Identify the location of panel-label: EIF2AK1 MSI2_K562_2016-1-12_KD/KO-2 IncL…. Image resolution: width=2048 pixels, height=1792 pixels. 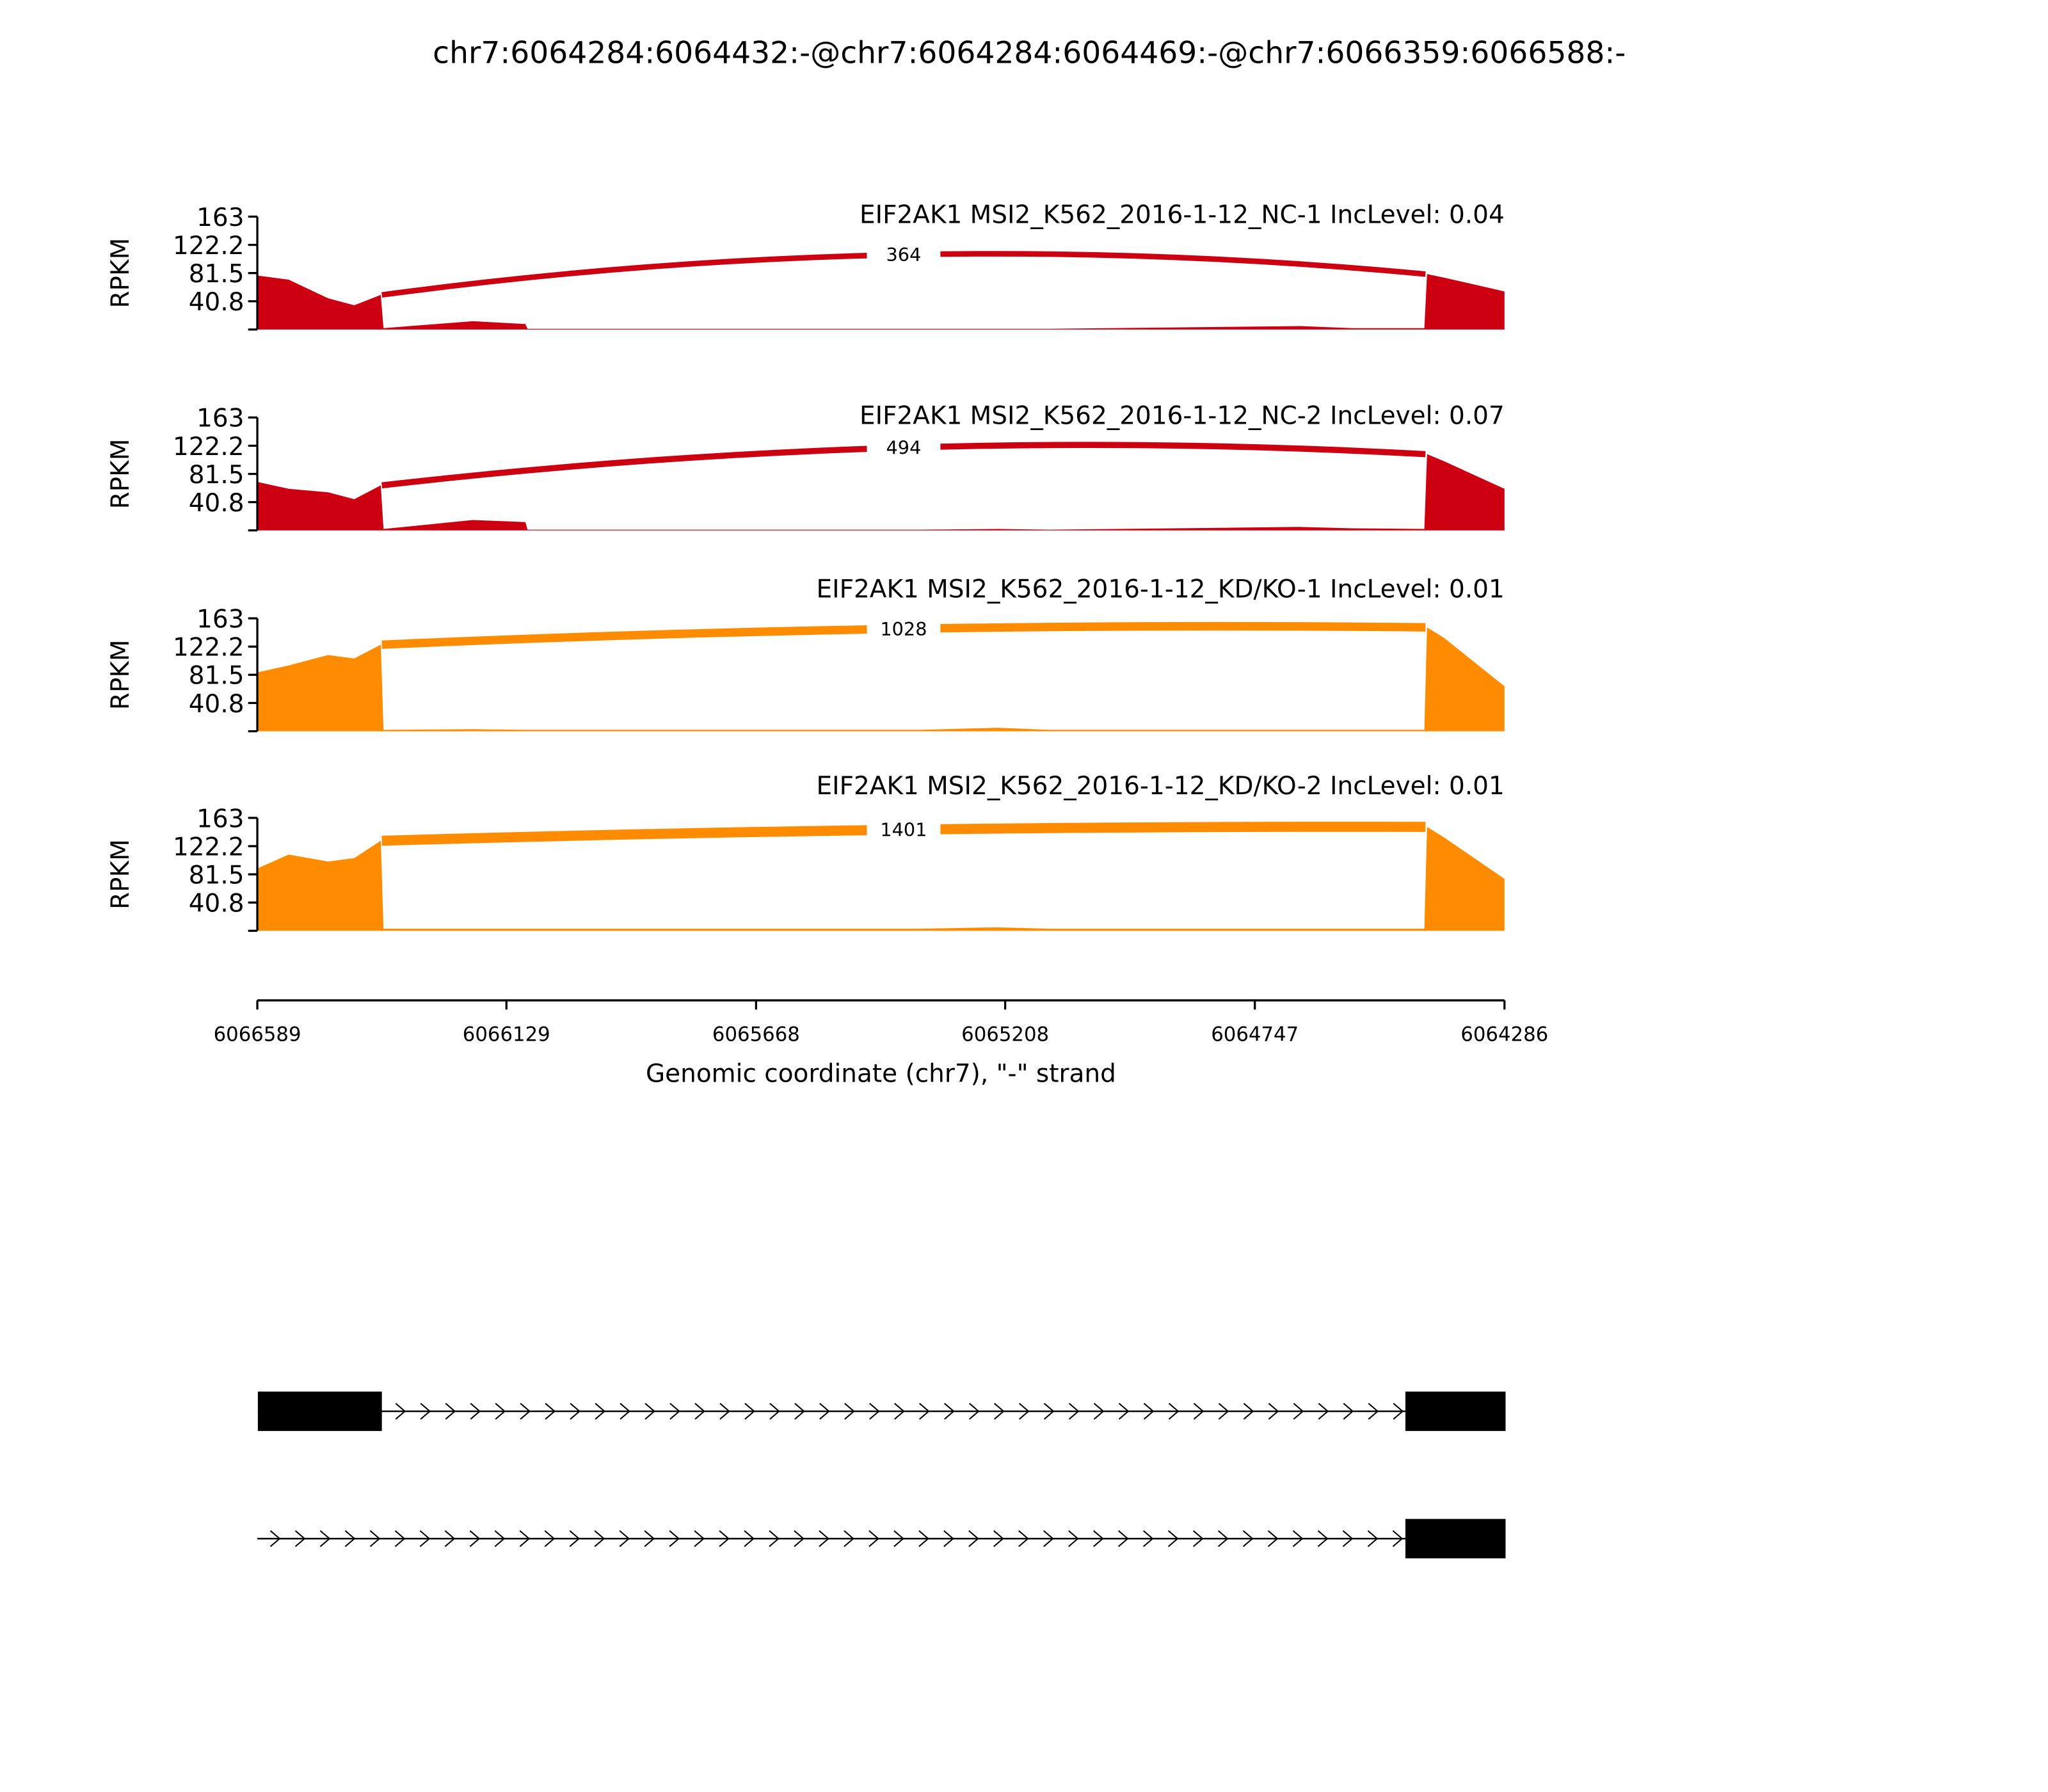
(1160, 786).